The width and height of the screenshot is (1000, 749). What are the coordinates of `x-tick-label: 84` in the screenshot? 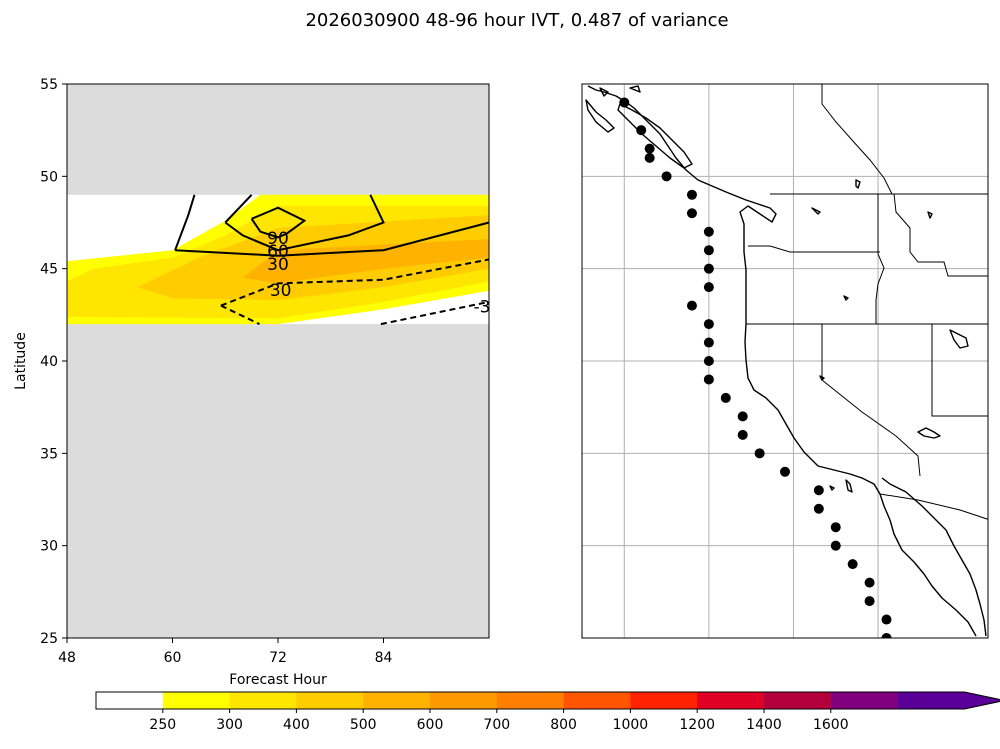 It's located at (384, 658).